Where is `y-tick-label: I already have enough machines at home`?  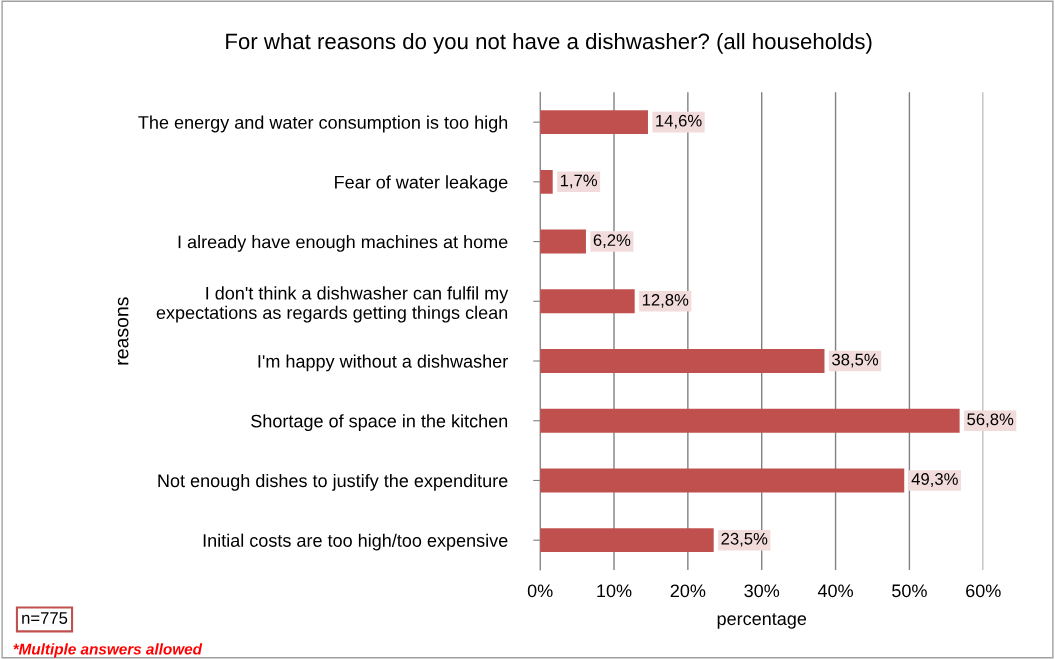 y-tick-label: I already have enough machines at home is located at coordinates (343, 243).